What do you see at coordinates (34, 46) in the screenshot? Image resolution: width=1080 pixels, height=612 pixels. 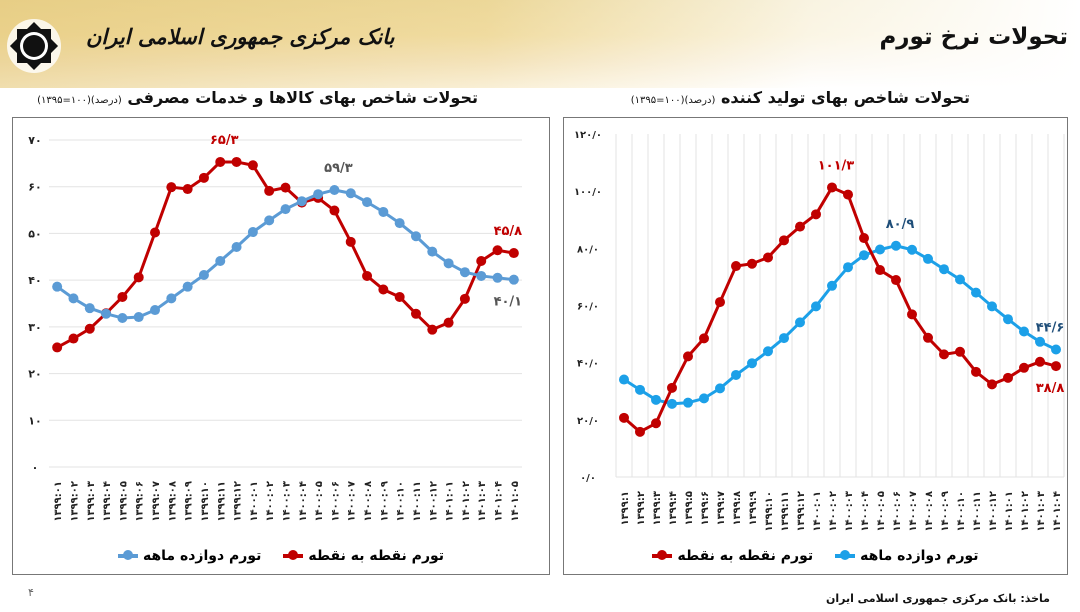 I see `cbi-logo-icon` at bounding box center [34, 46].